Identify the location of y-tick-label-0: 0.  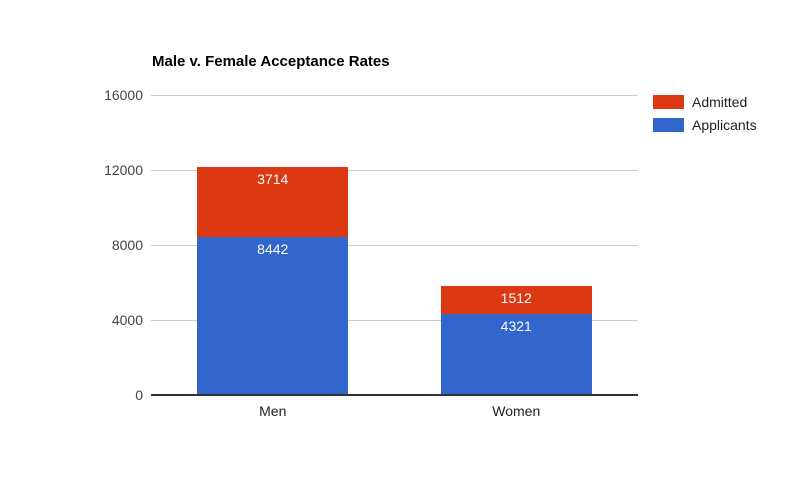
(139, 395).